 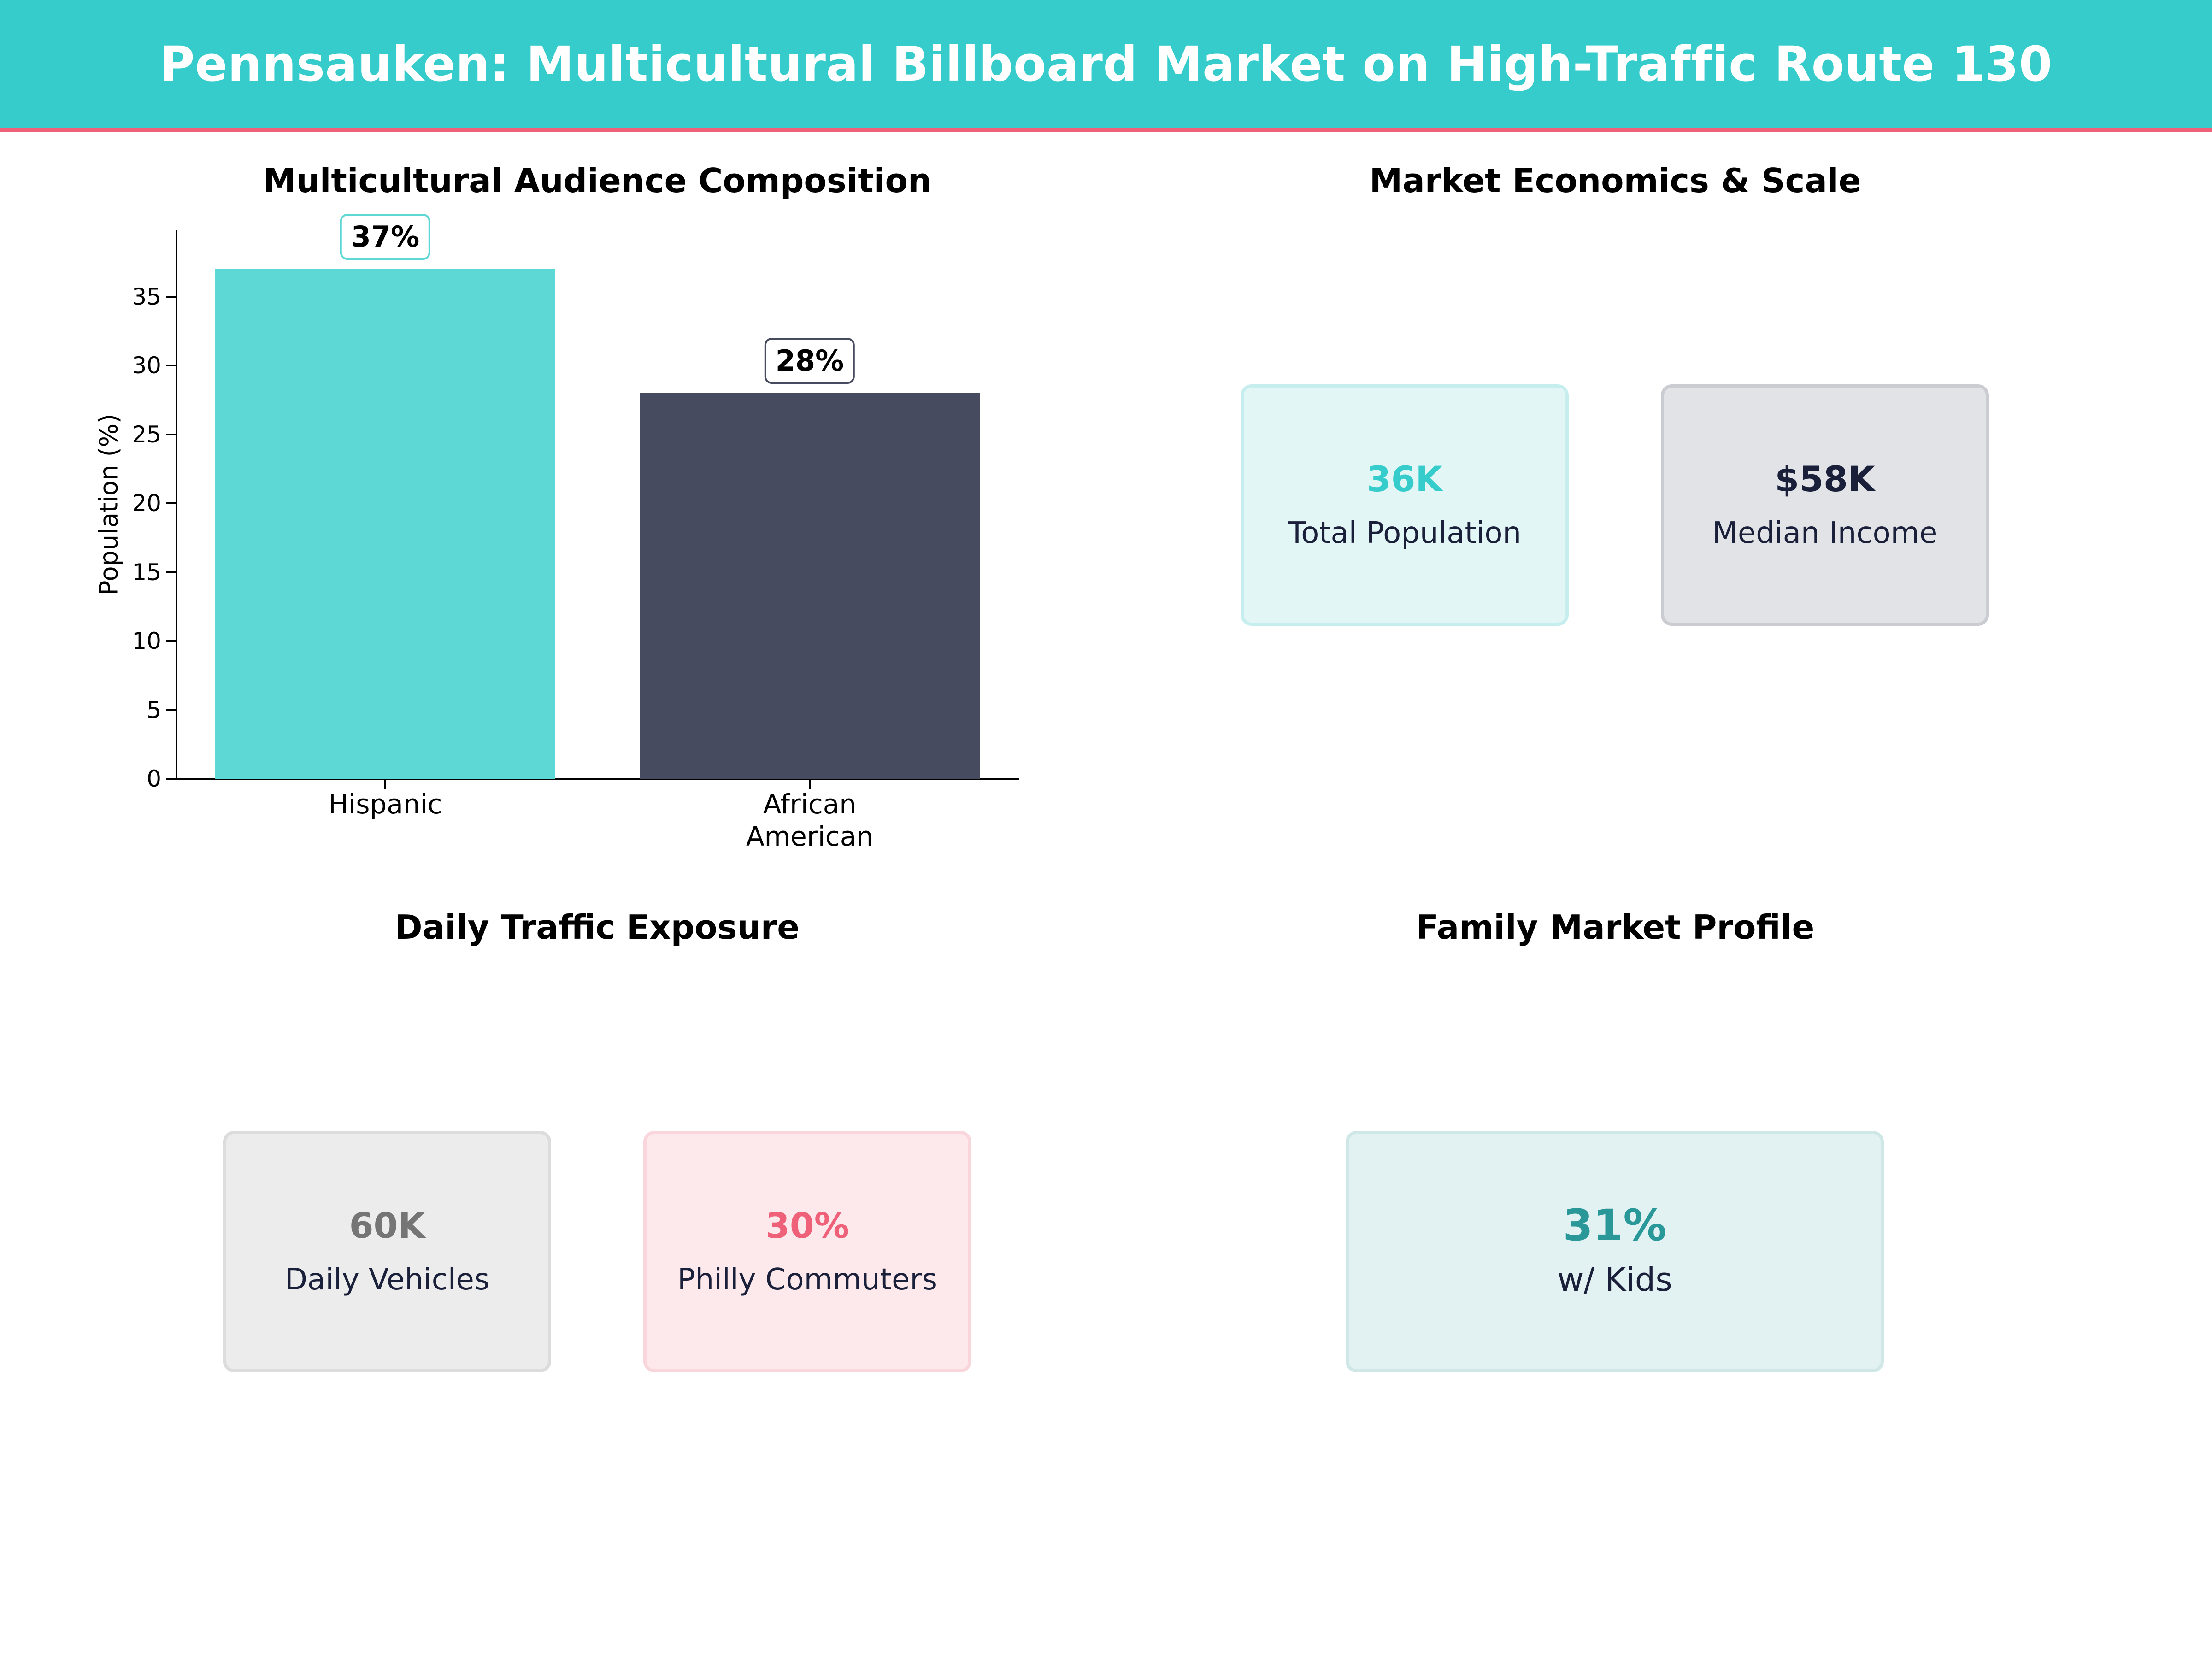 I want to click on y-tick-label: 35, so click(x=146, y=296).